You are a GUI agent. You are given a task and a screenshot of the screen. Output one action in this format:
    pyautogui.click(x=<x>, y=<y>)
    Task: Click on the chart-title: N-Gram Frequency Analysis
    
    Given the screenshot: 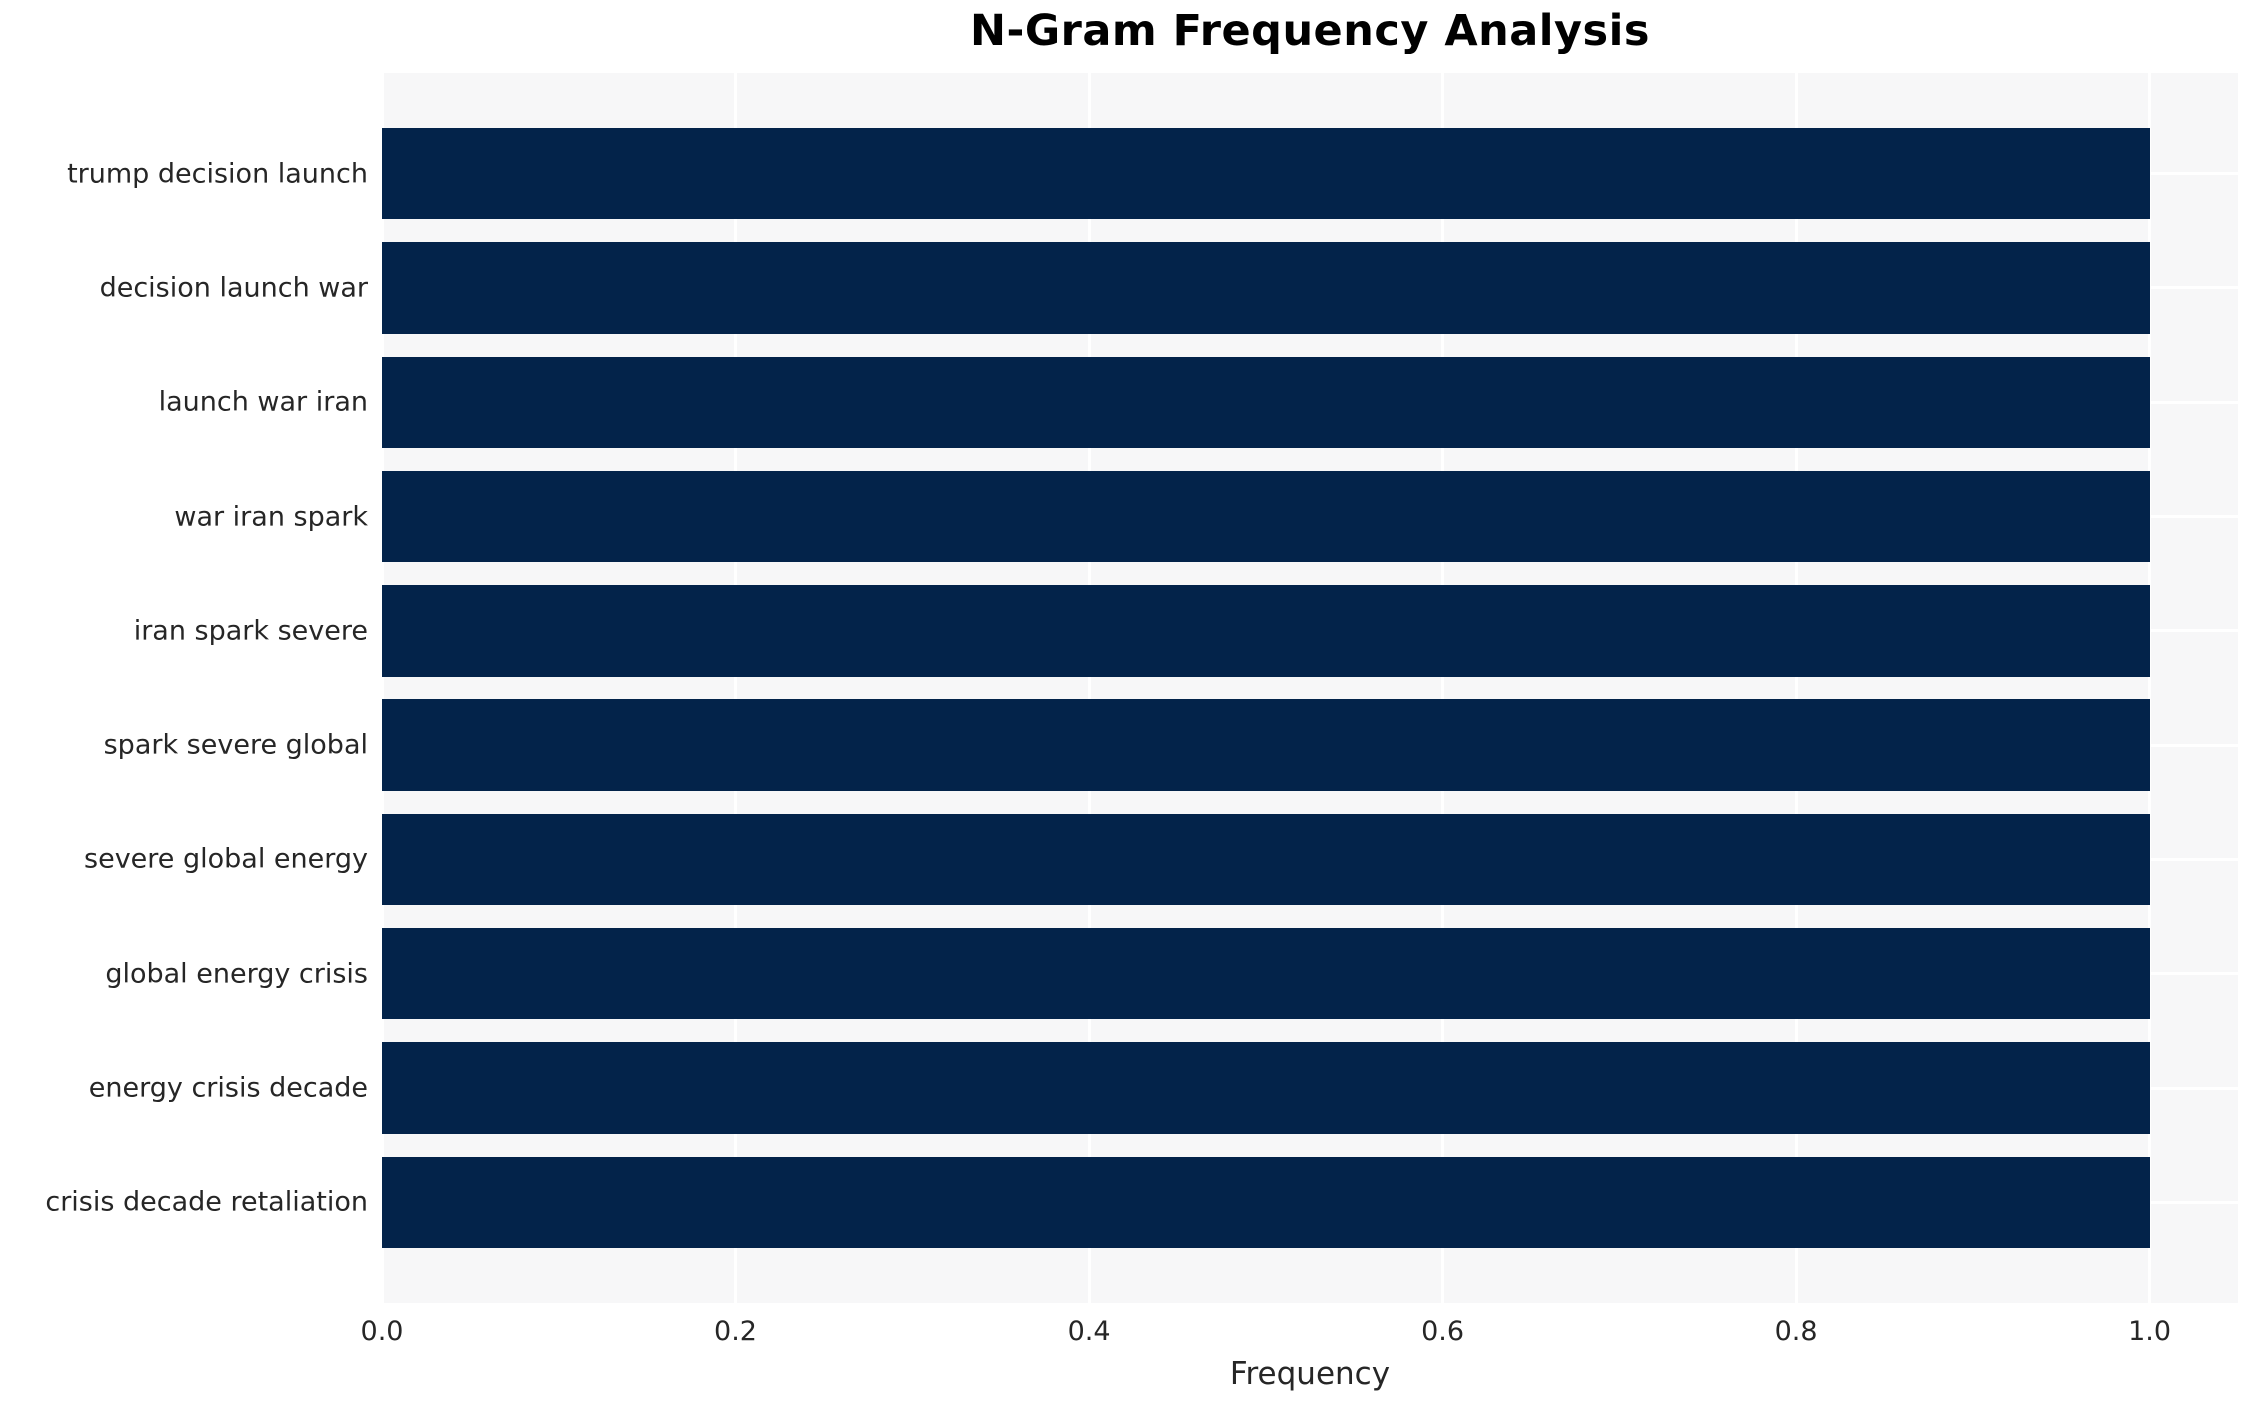 What is the action you would take?
    pyautogui.click(x=1310, y=31)
    